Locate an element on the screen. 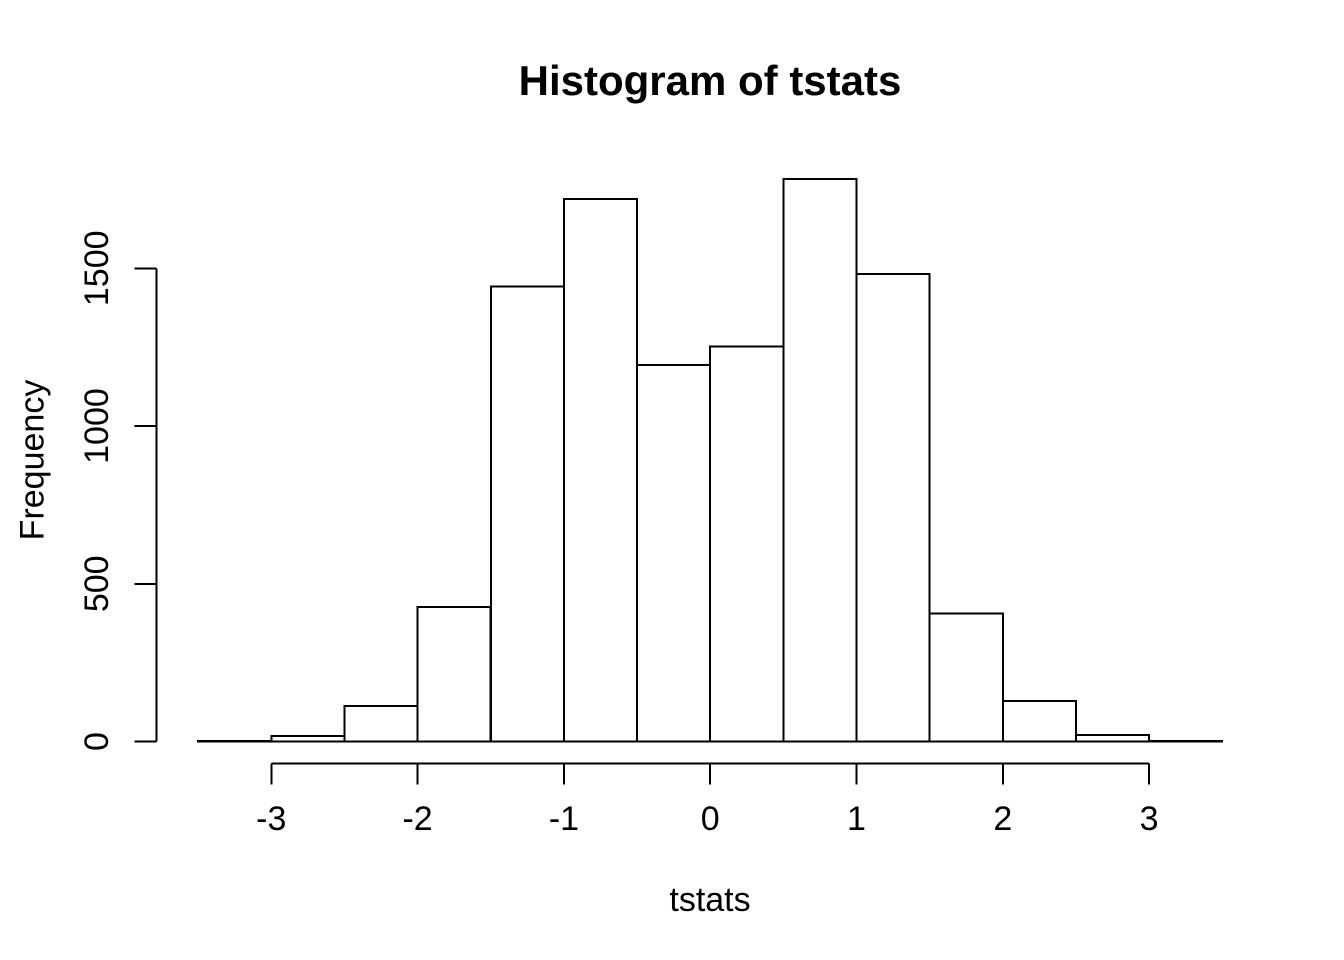 The image size is (1344, 960). x-tick-label: -1 is located at coordinates (564, 819).